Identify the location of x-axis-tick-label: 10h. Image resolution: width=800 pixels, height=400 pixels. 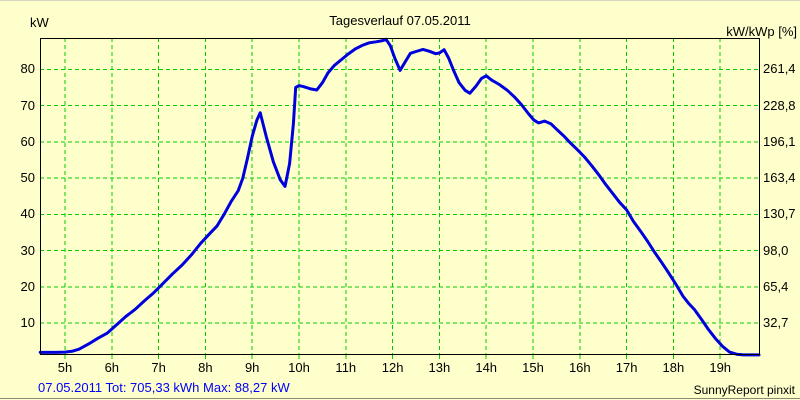
(299, 367).